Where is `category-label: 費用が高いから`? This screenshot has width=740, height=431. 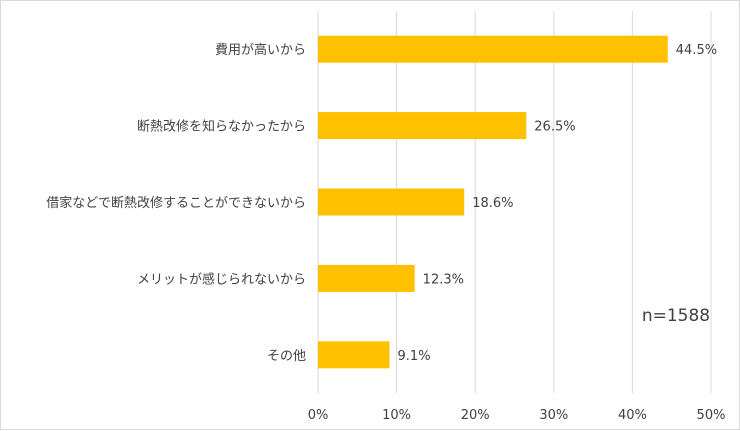 category-label: 費用が高いから is located at coordinates (260, 50).